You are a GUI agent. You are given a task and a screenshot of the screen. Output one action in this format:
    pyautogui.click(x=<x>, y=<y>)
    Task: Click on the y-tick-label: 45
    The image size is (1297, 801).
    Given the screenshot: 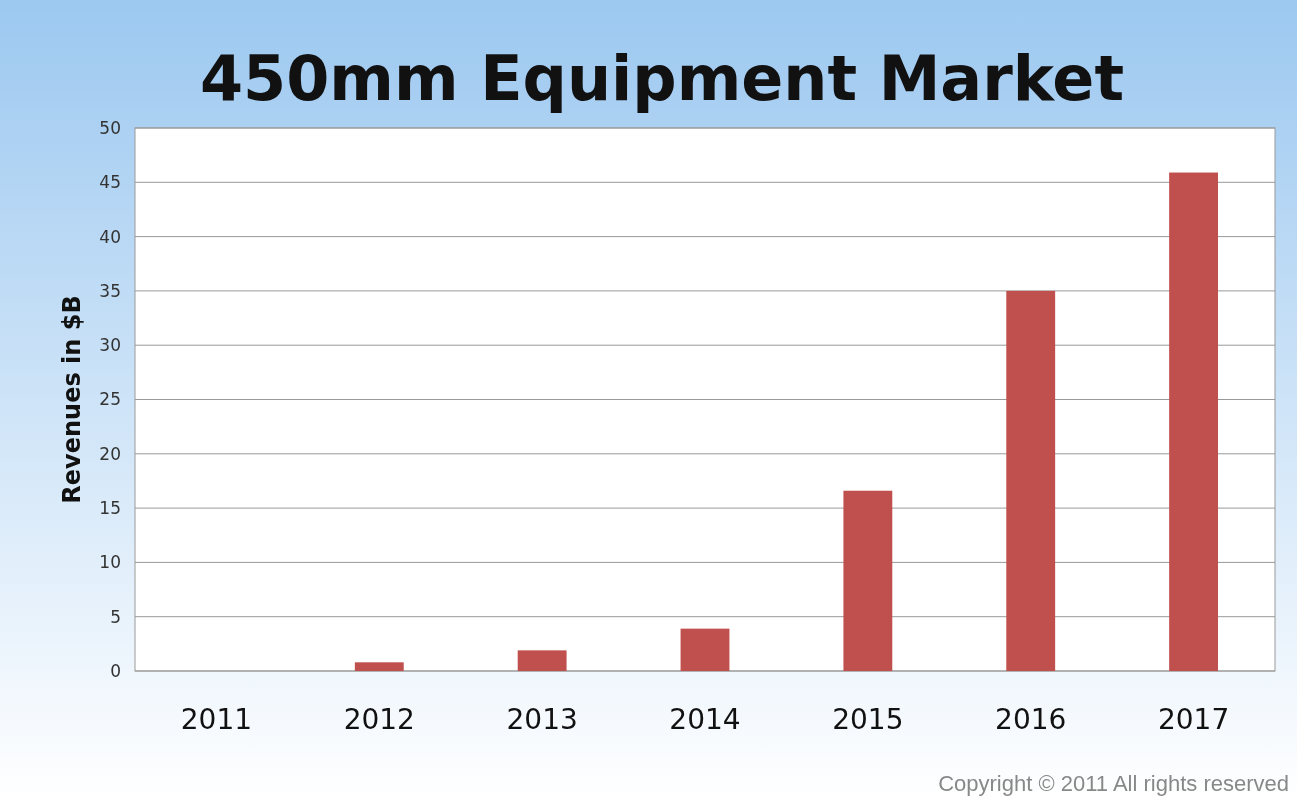 What is the action you would take?
    pyautogui.click(x=110, y=182)
    